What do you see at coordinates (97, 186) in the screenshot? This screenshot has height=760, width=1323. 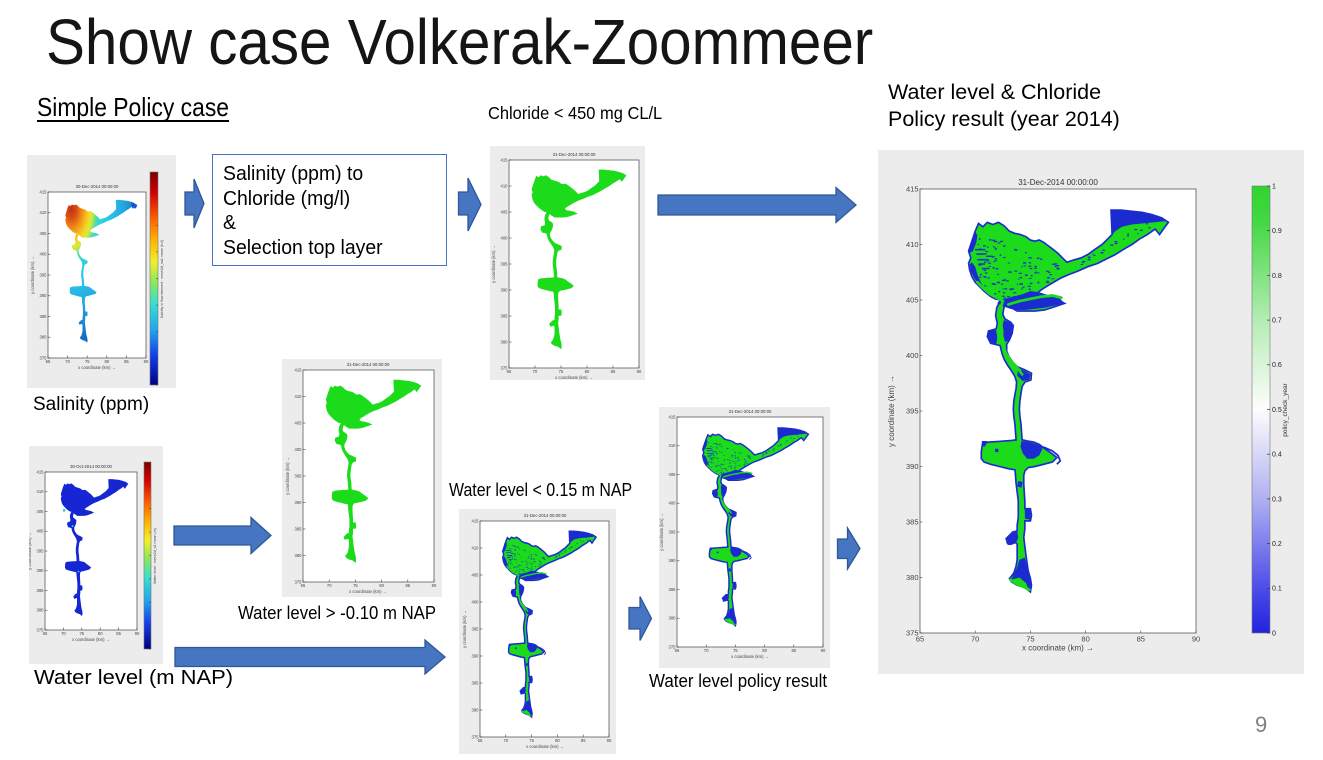 I see `svg-text: 30-Dec-2014 00:00:00` at bounding box center [97, 186].